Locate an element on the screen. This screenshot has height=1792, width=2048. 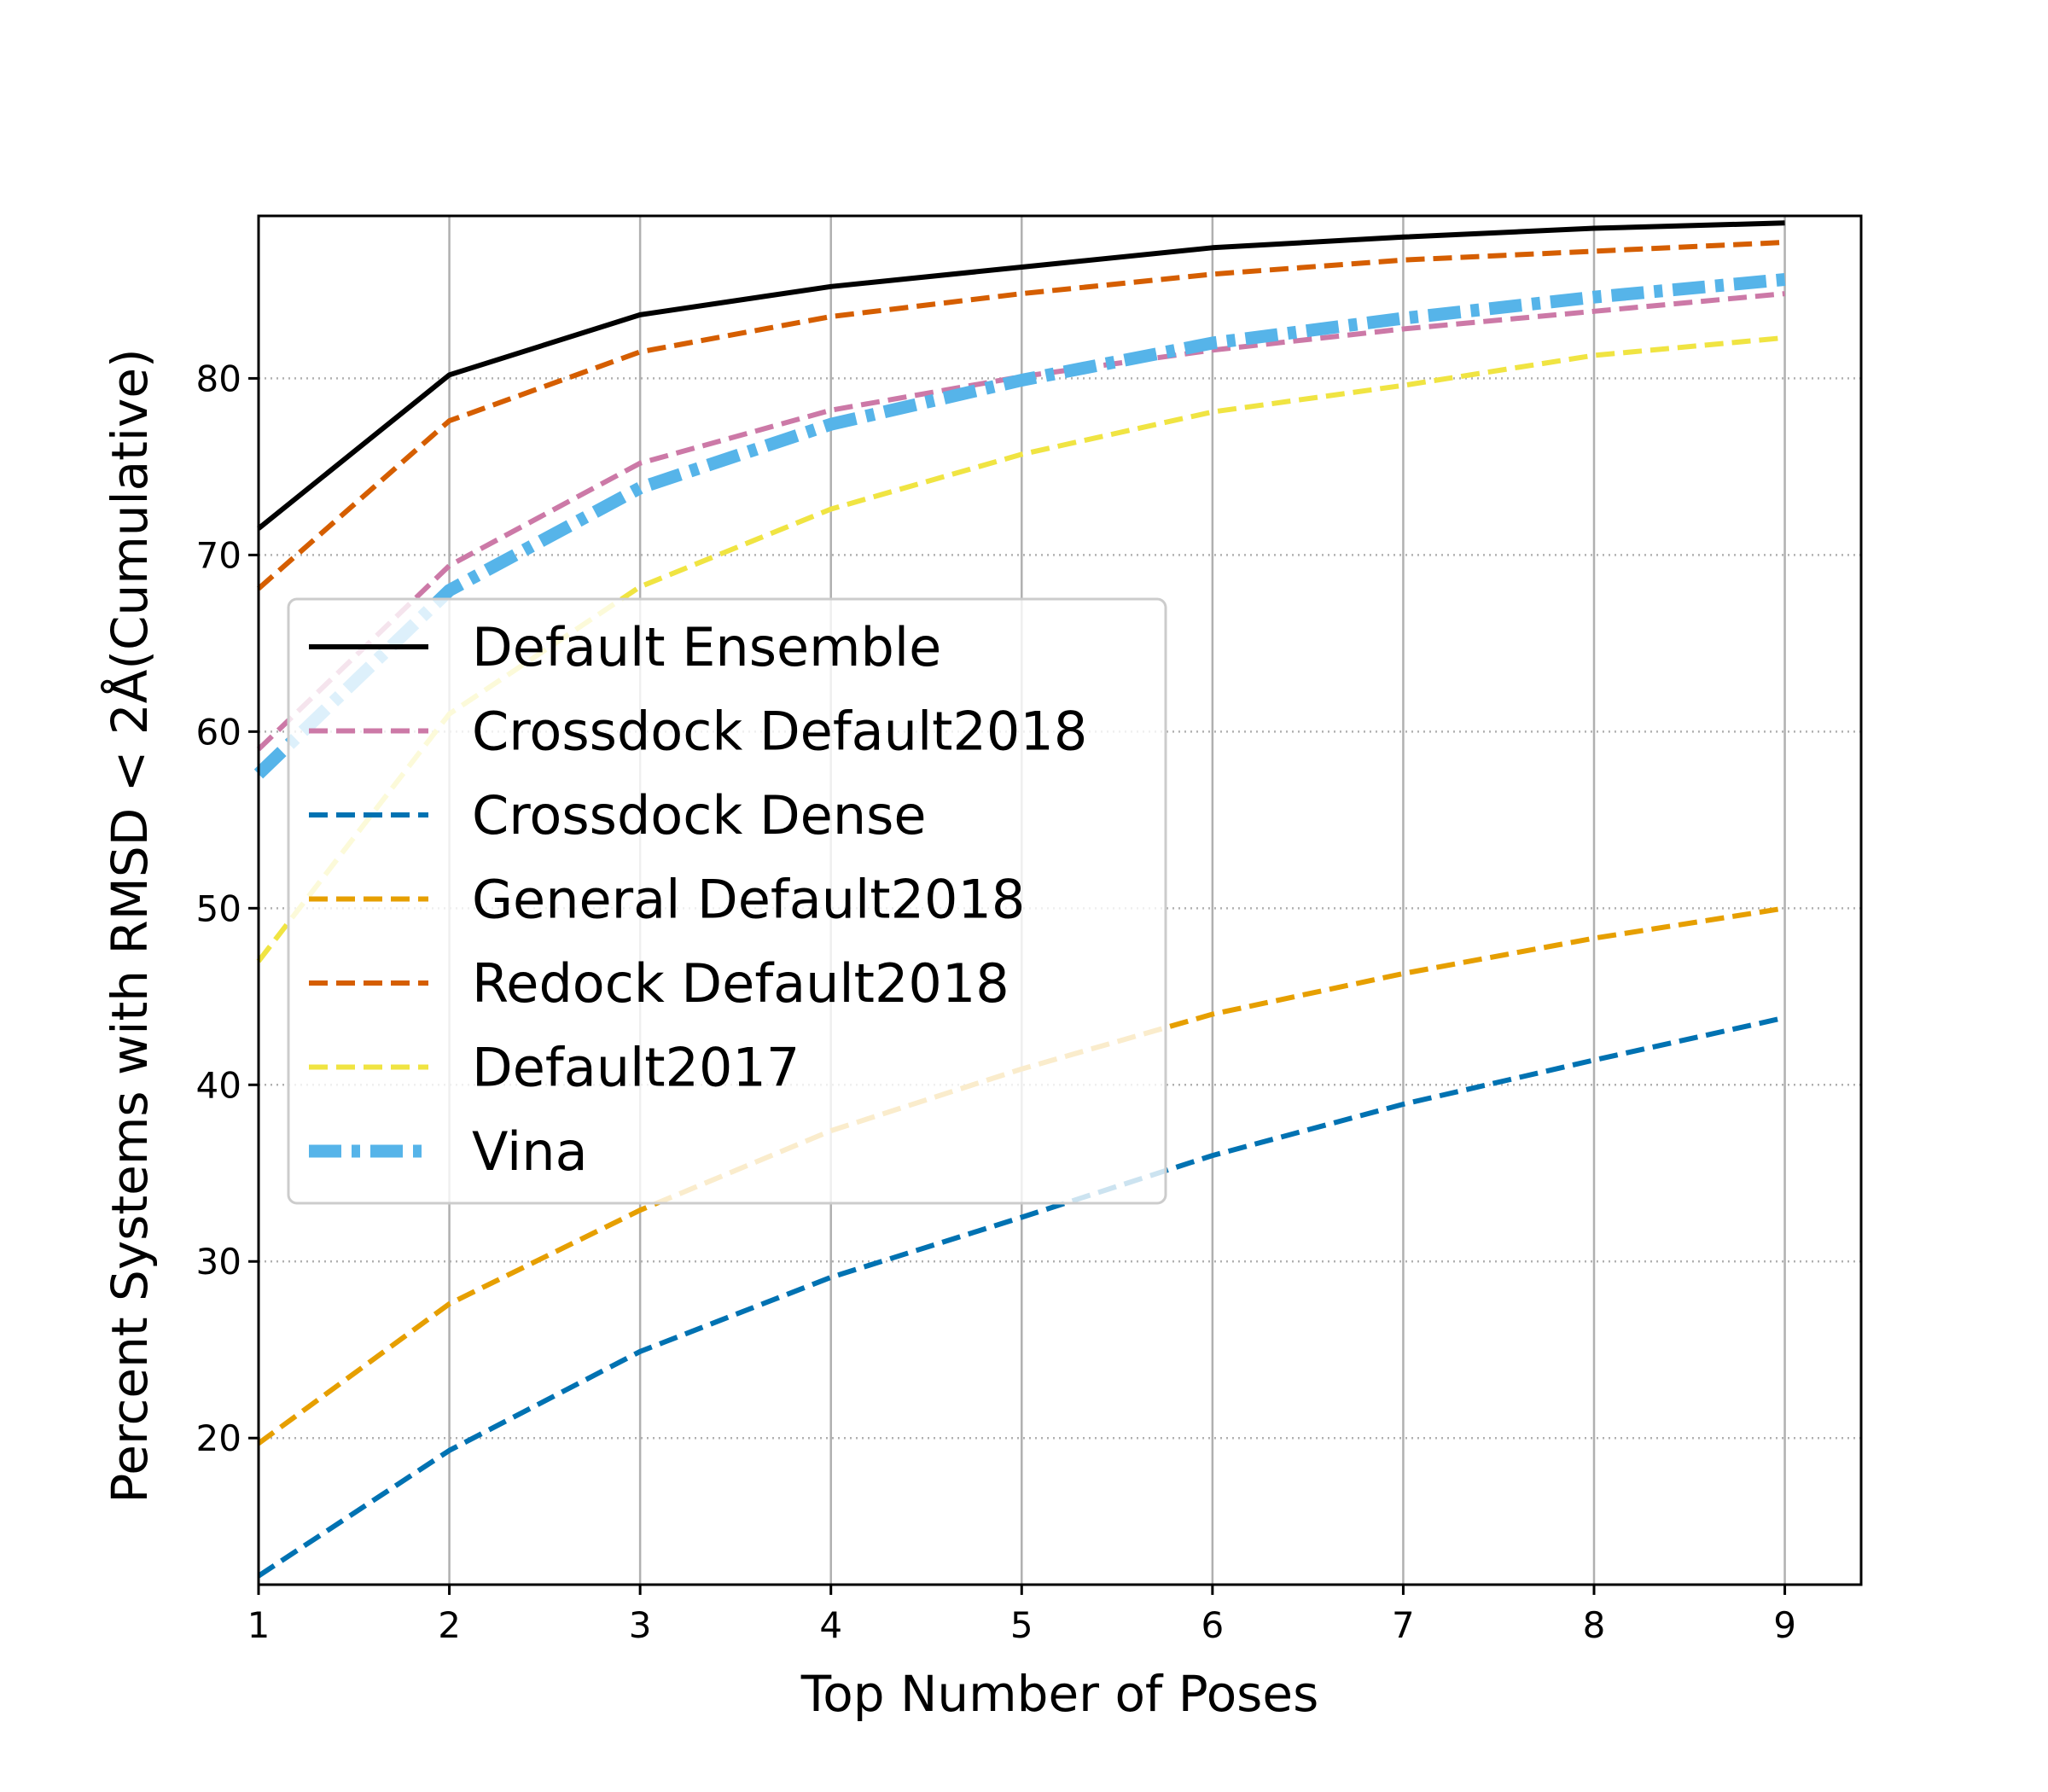
y-tick-label: 60 is located at coordinates (218, 732).